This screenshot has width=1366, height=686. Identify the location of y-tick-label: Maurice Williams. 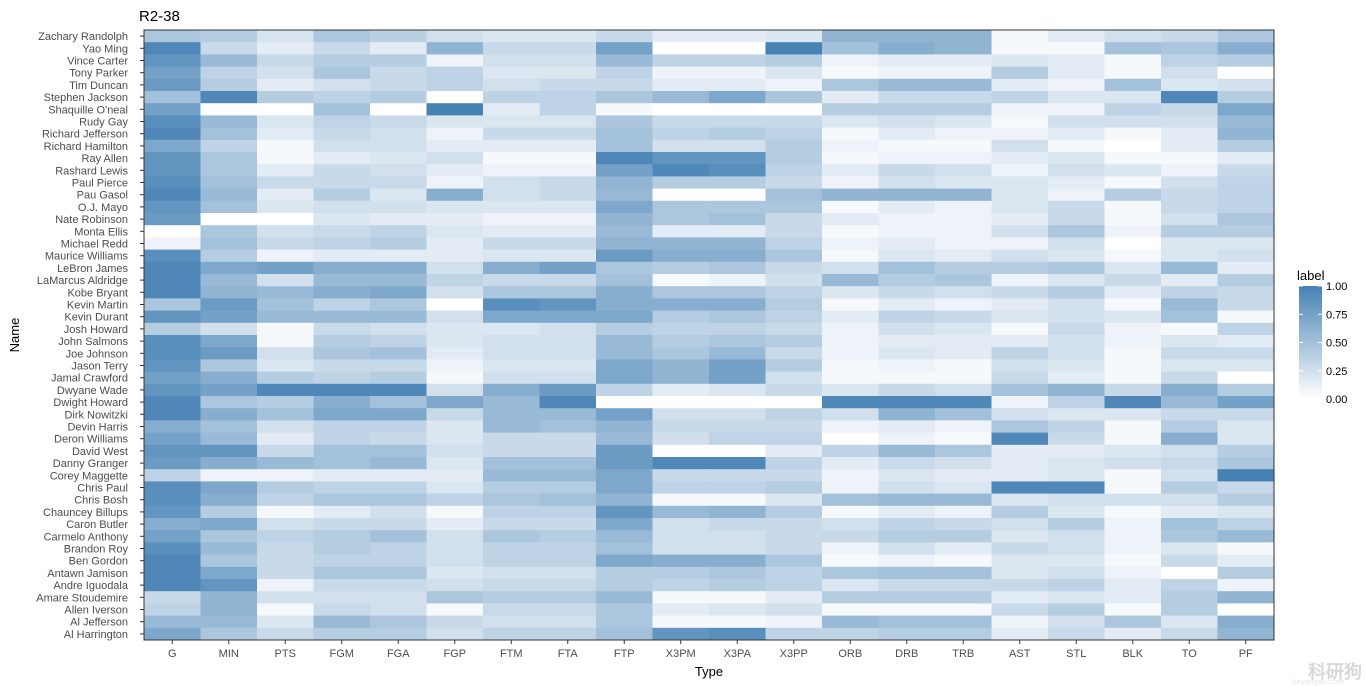
(87, 257).